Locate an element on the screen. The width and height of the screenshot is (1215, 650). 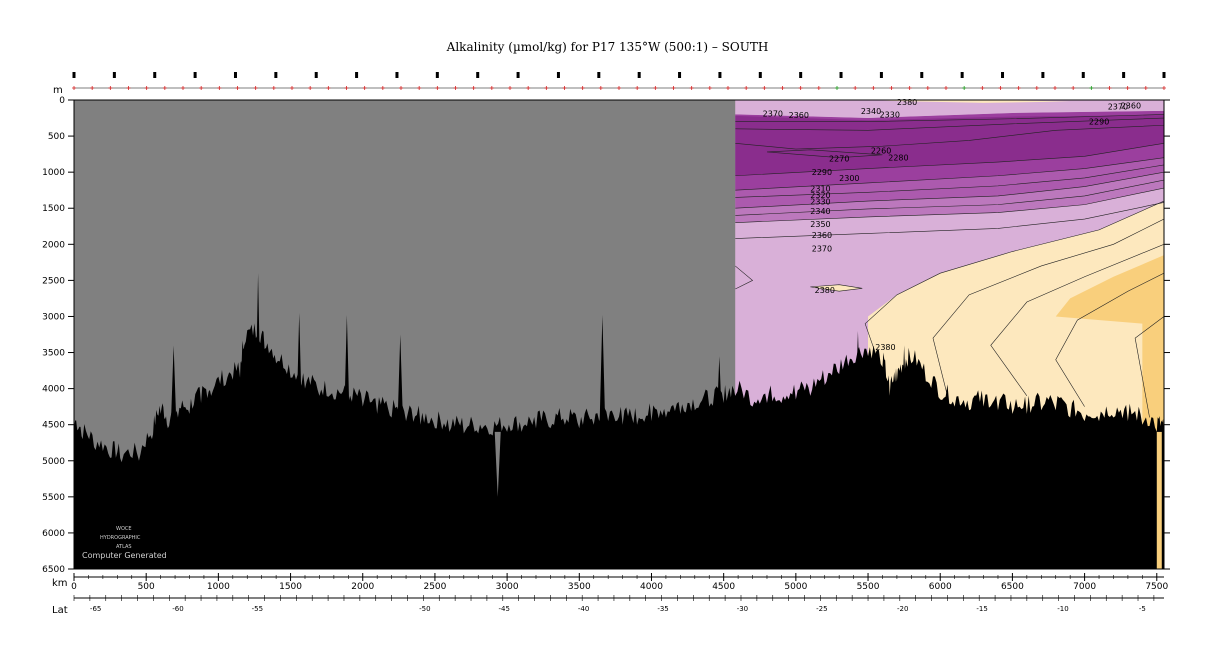
y-tick-label-11: 5500 is located at coordinates (53, 498).